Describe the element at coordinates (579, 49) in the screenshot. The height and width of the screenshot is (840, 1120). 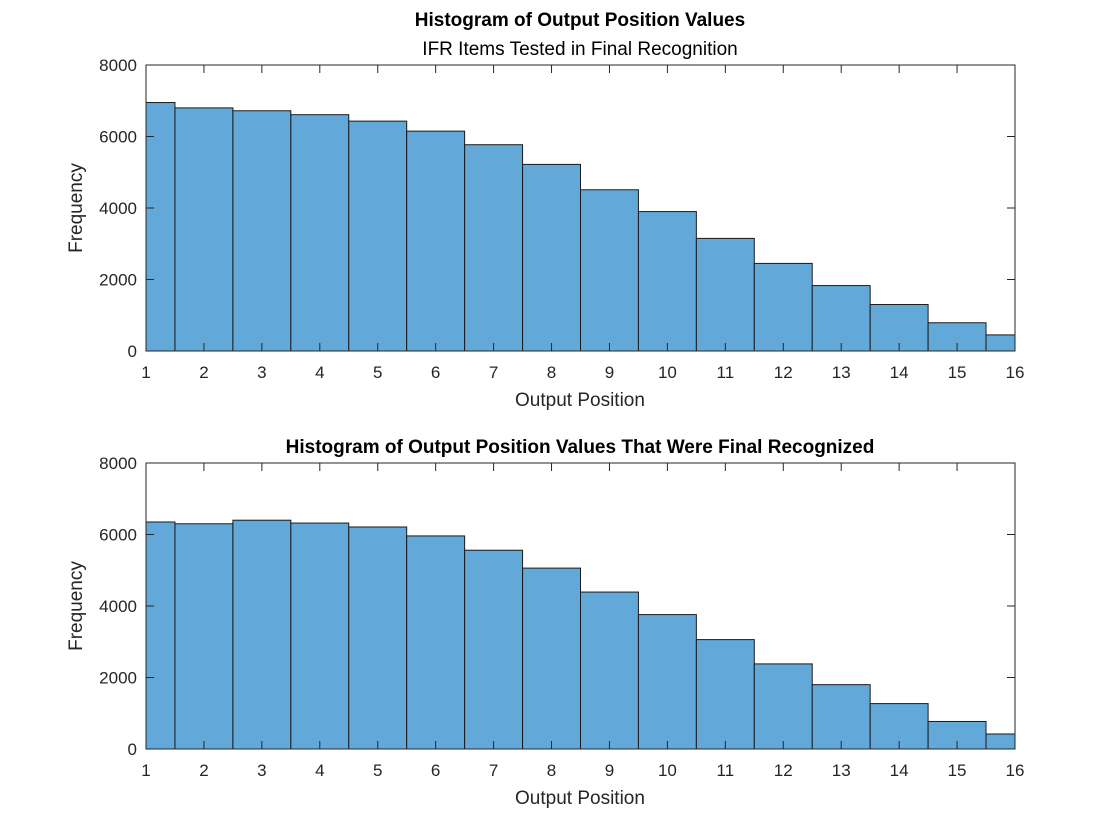
I see `chart-subtitle: IFR Items Tested in Final Recognition` at that location.